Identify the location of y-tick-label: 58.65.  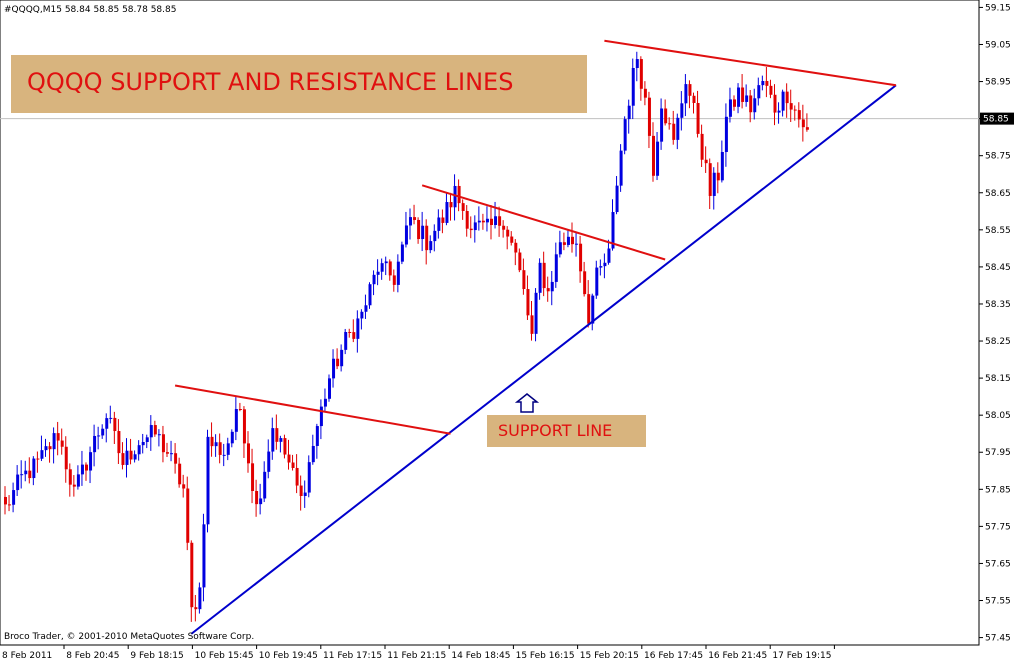
(998, 194).